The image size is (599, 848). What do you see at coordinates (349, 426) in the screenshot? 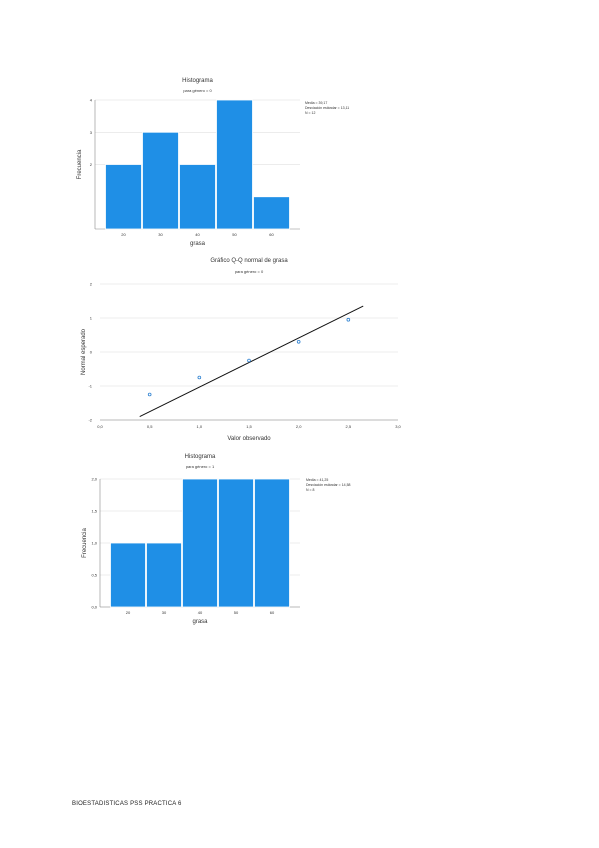
I see `x-tick-label: 2,5` at bounding box center [349, 426].